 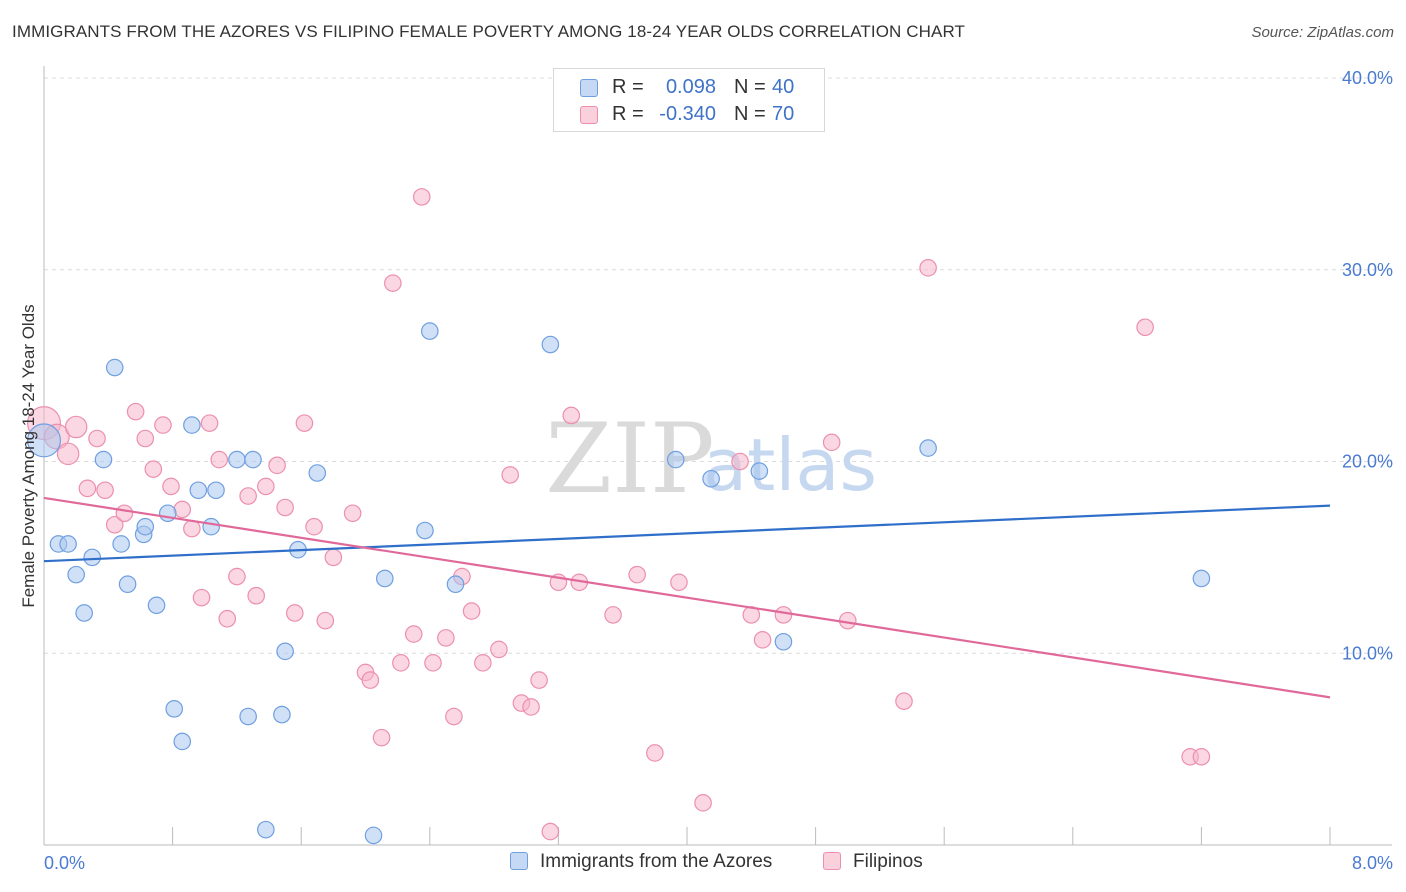 What do you see at coordinates (832, 861) in the screenshot?
I see `bottom-legend-swatch-pink` at bounding box center [832, 861].